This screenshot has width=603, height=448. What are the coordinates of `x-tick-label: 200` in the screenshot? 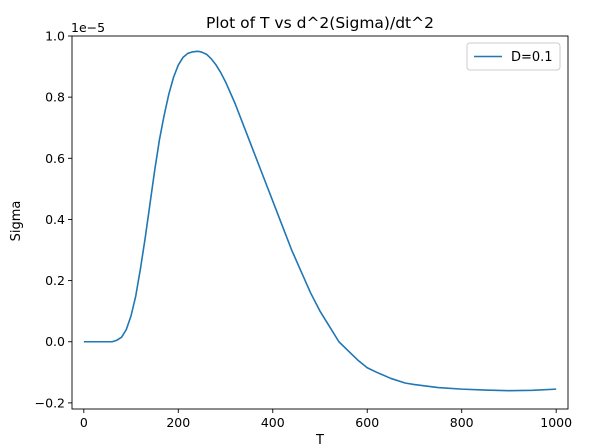 It's located at (178, 422).